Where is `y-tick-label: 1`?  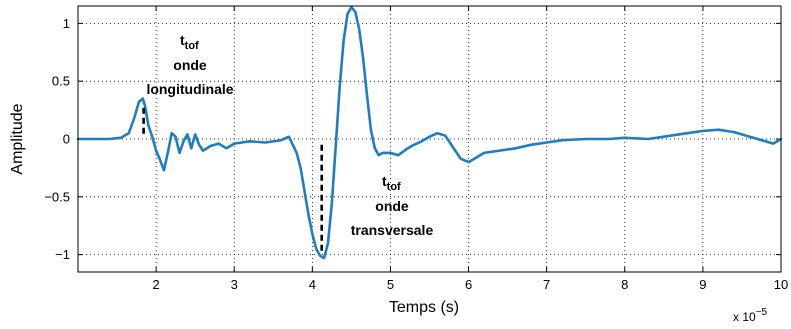 y-tick-label: 1 is located at coordinates (66, 23).